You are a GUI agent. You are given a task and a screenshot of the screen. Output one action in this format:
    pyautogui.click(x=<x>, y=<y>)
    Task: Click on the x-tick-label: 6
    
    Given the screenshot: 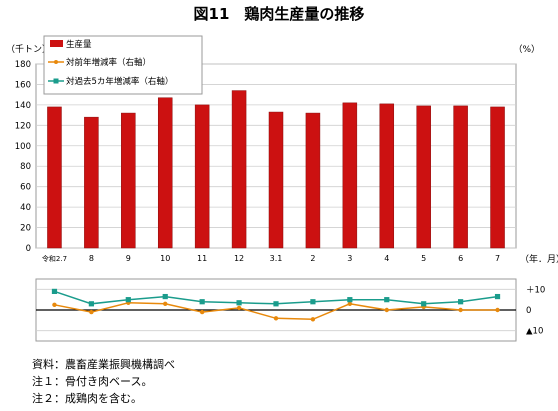 What is the action you would take?
    pyautogui.click(x=460, y=258)
    